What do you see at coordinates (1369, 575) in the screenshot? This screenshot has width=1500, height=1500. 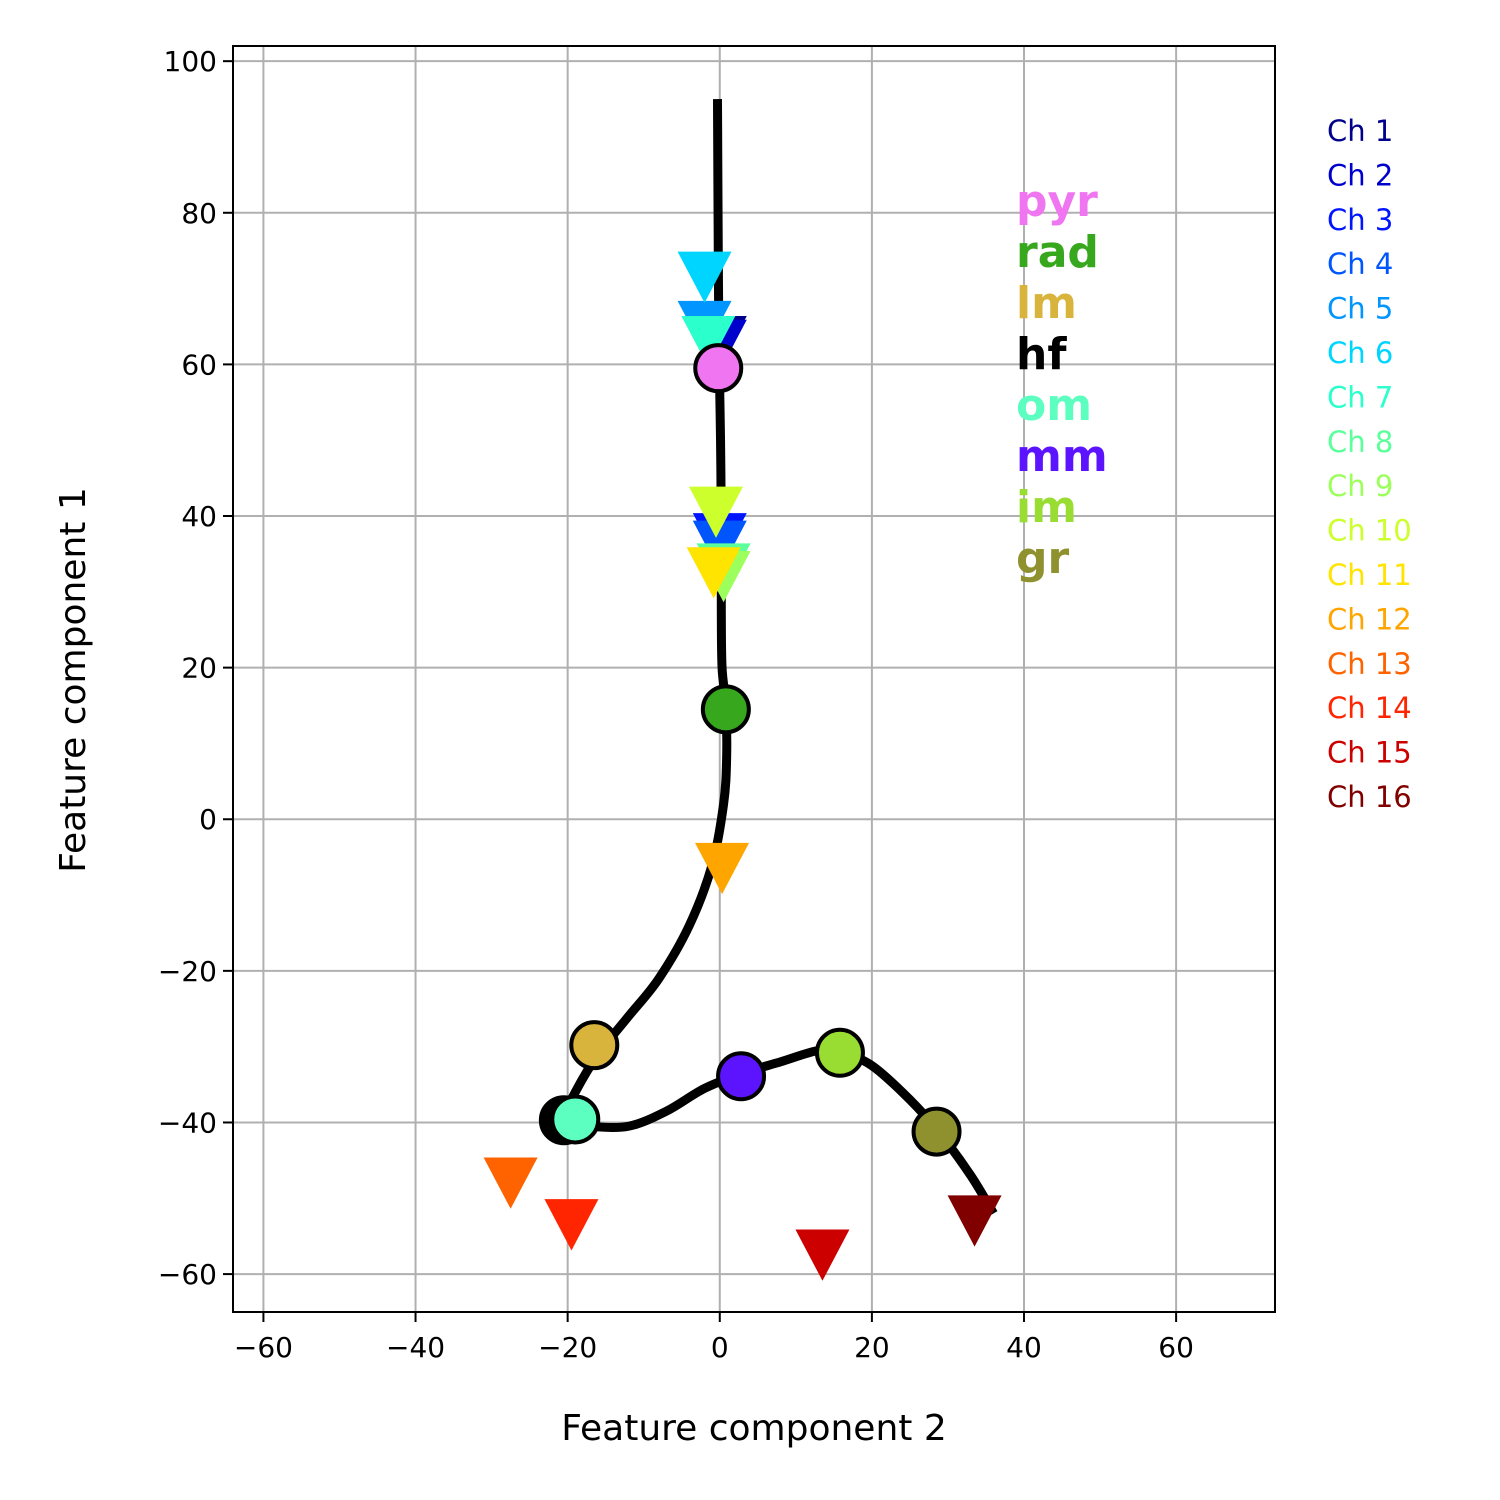 I see `channel-legend-label: Ch 11` at bounding box center [1369, 575].